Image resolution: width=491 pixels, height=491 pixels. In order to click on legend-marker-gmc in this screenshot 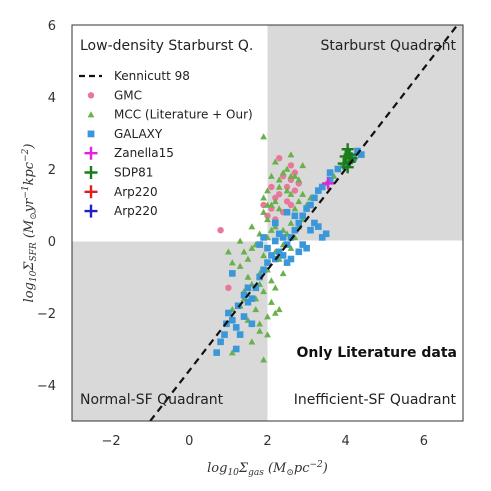, I will do `click(91, 95)`.